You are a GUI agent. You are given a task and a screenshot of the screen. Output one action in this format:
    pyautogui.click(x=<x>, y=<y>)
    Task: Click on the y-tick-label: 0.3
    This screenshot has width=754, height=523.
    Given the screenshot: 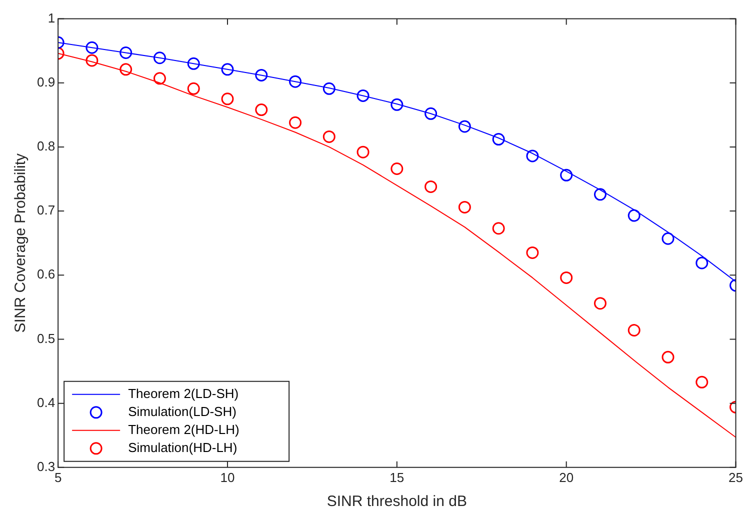 What is the action you would take?
    pyautogui.click(x=46, y=466)
    